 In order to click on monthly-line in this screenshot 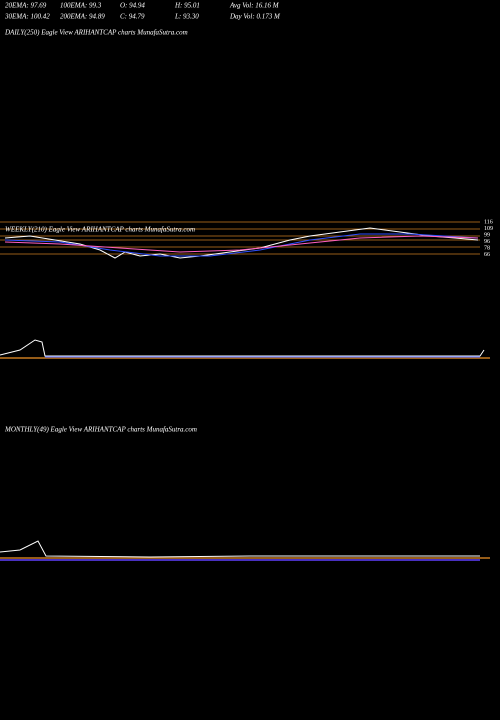, I will do `click(240, 549)`.